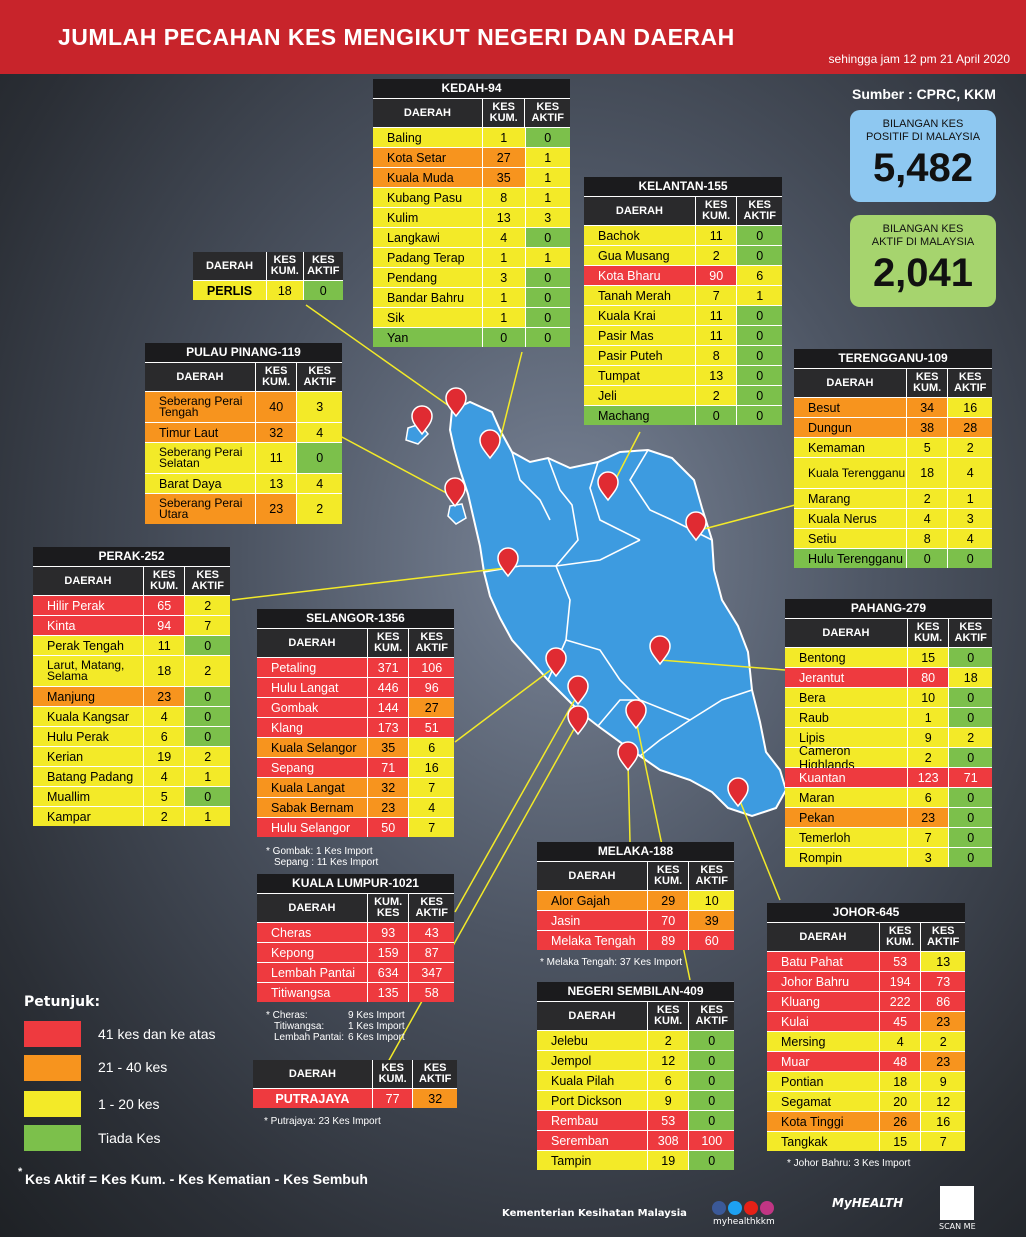 The height and width of the screenshot is (1237, 1026). Describe the element at coordinates (435, 1068) in the screenshot. I see `header-aktif-line1: KES` at that location.